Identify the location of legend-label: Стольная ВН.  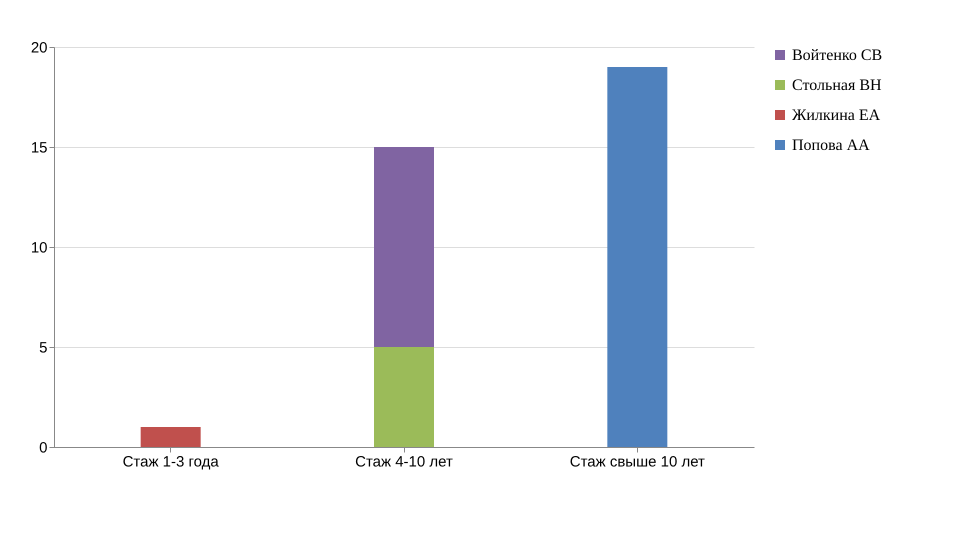
(837, 85).